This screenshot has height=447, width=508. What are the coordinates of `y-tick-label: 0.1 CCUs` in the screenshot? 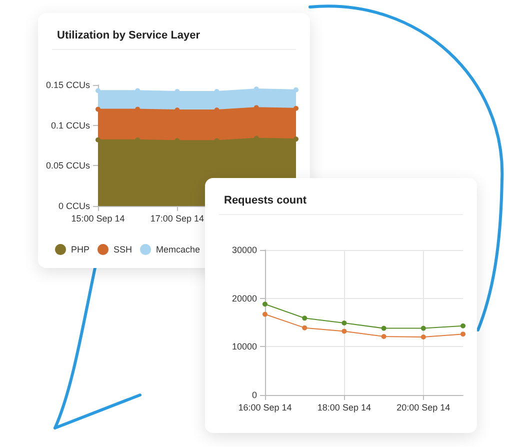 It's located at (70, 125).